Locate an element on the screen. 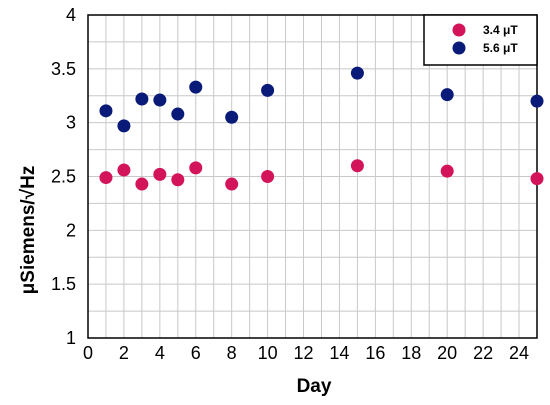 The height and width of the screenshot is (405, 550). y-tick-label: 3.5 is located at coordinates (63, 69).